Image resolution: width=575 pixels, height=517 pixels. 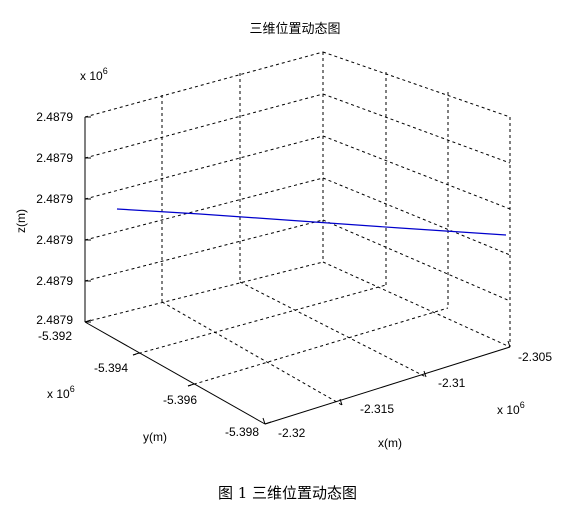 I want to click on y-tick-label: -5.392, so click(x=55, y=336).